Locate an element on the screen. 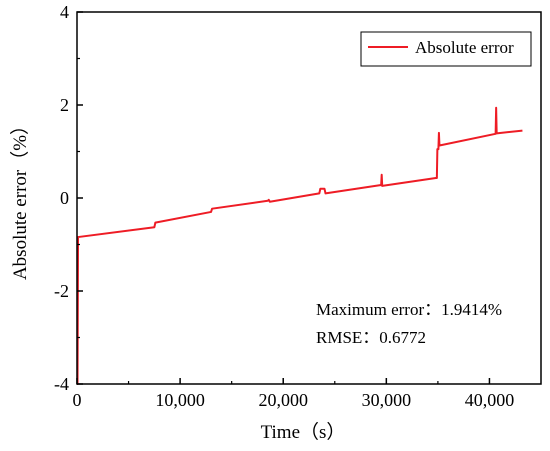  y-tick-label: 2 is located at coordinates (64, 105).